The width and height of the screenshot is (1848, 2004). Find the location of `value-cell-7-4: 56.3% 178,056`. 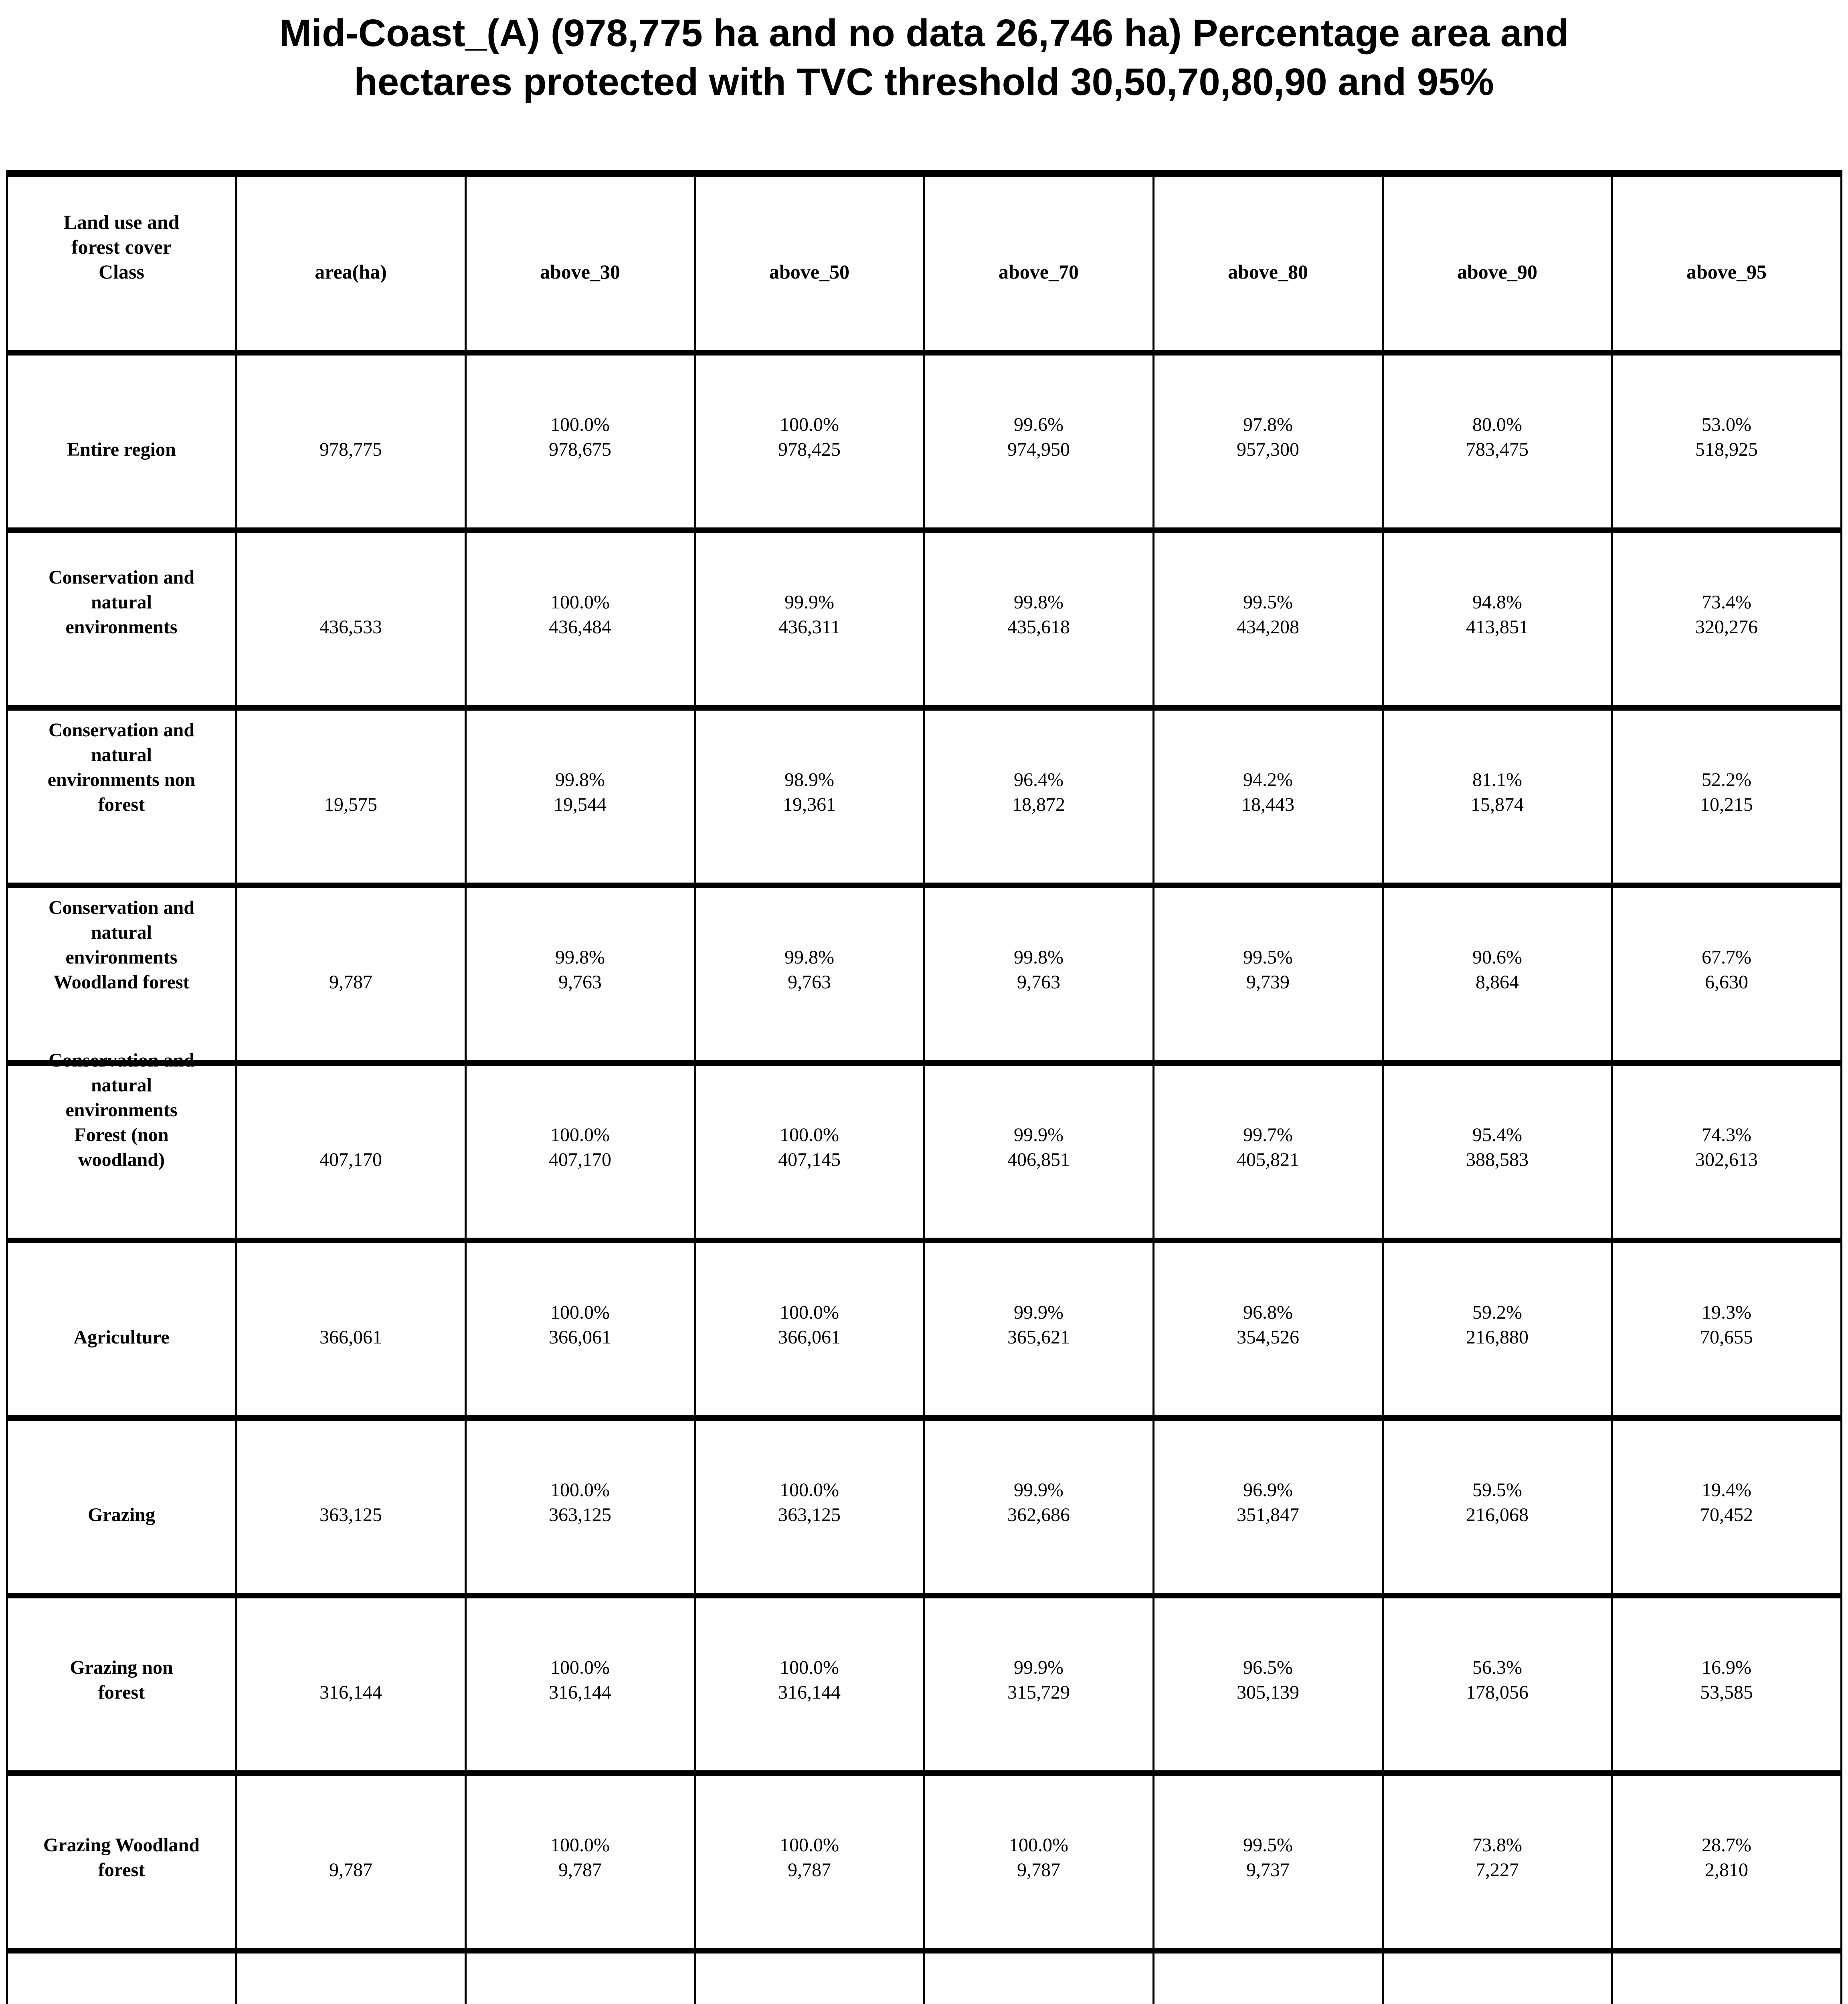

value-cell-7-4: 56.3% 178,056 is located at coordinates (1498, 1687).